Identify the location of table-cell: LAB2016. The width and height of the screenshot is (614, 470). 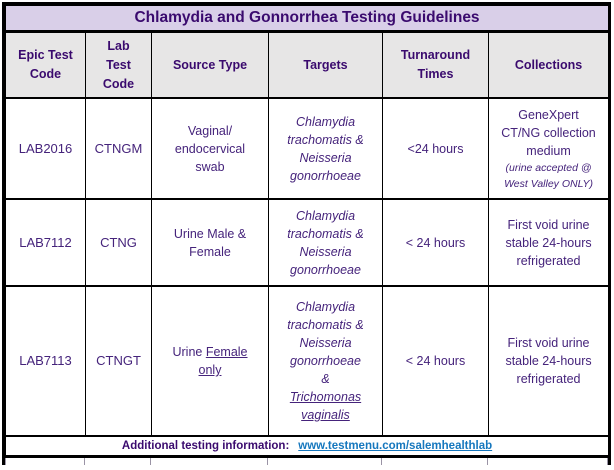
(45, 148).